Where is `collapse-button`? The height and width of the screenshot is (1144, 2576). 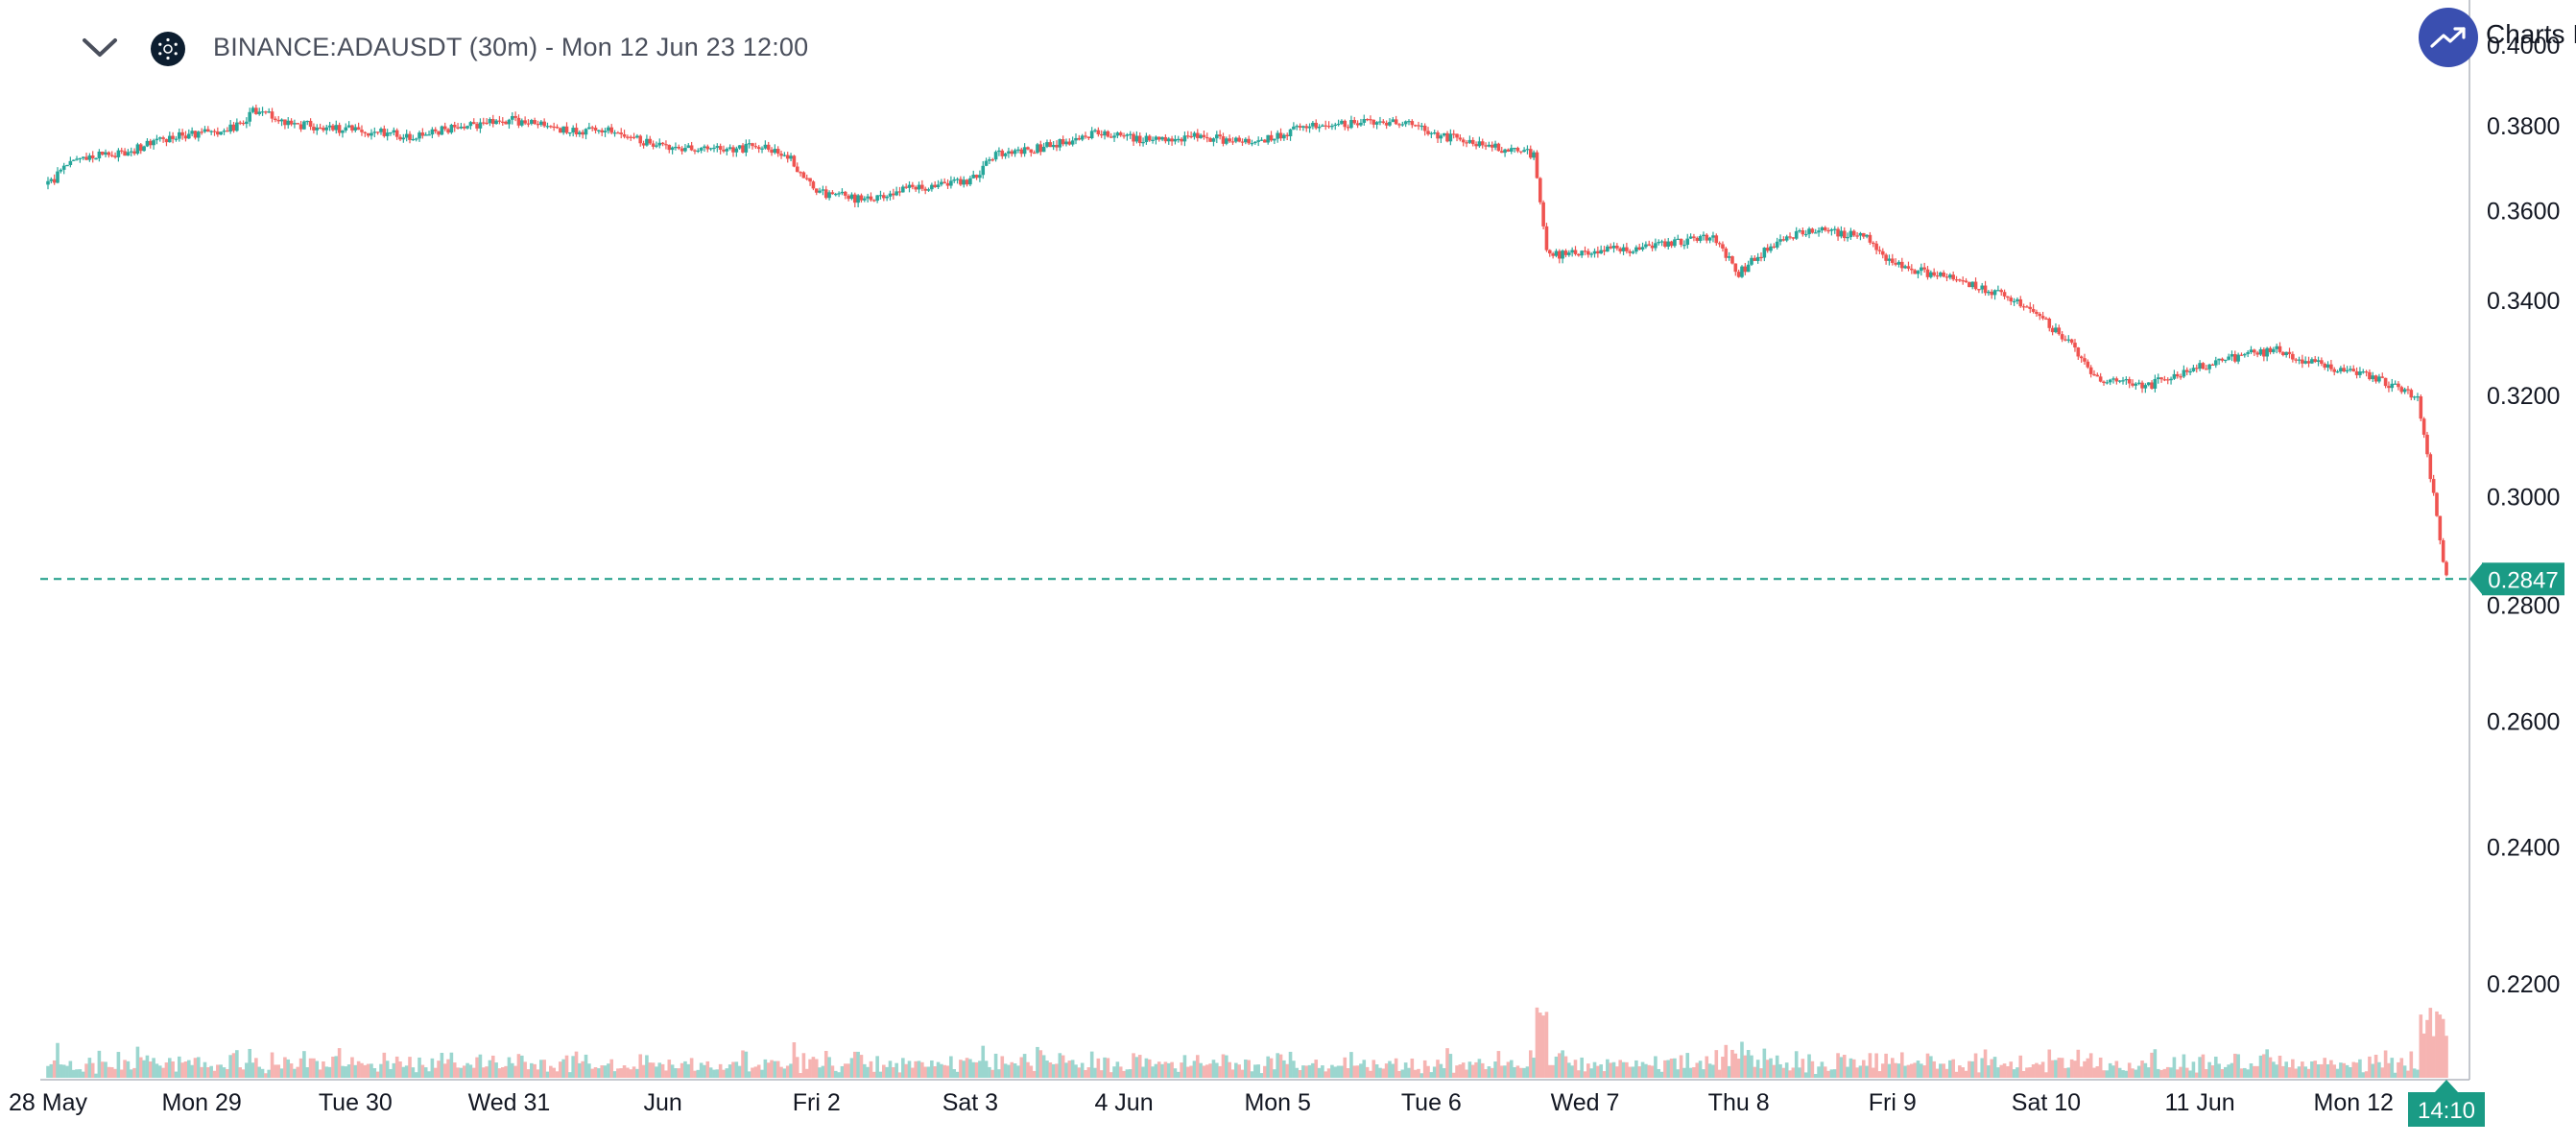
collapse-button is located at coordinates (100, 48).